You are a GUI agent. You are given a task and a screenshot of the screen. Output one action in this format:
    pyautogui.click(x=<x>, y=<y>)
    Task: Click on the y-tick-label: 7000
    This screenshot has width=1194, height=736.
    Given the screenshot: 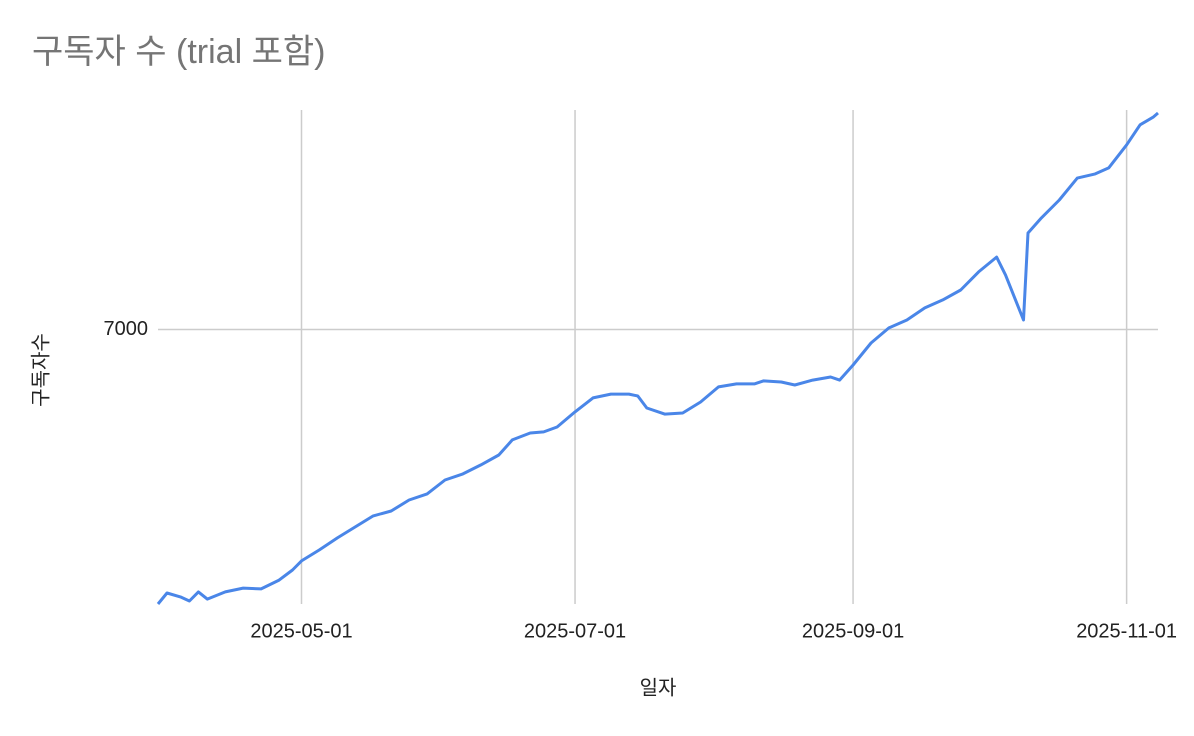 What is the action you would take?
    pyautogui.click(x=126, y=329)
    